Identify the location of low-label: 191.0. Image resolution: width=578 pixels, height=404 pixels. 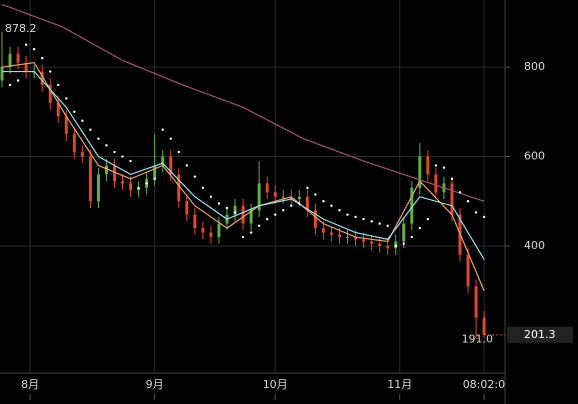
(478, 338).